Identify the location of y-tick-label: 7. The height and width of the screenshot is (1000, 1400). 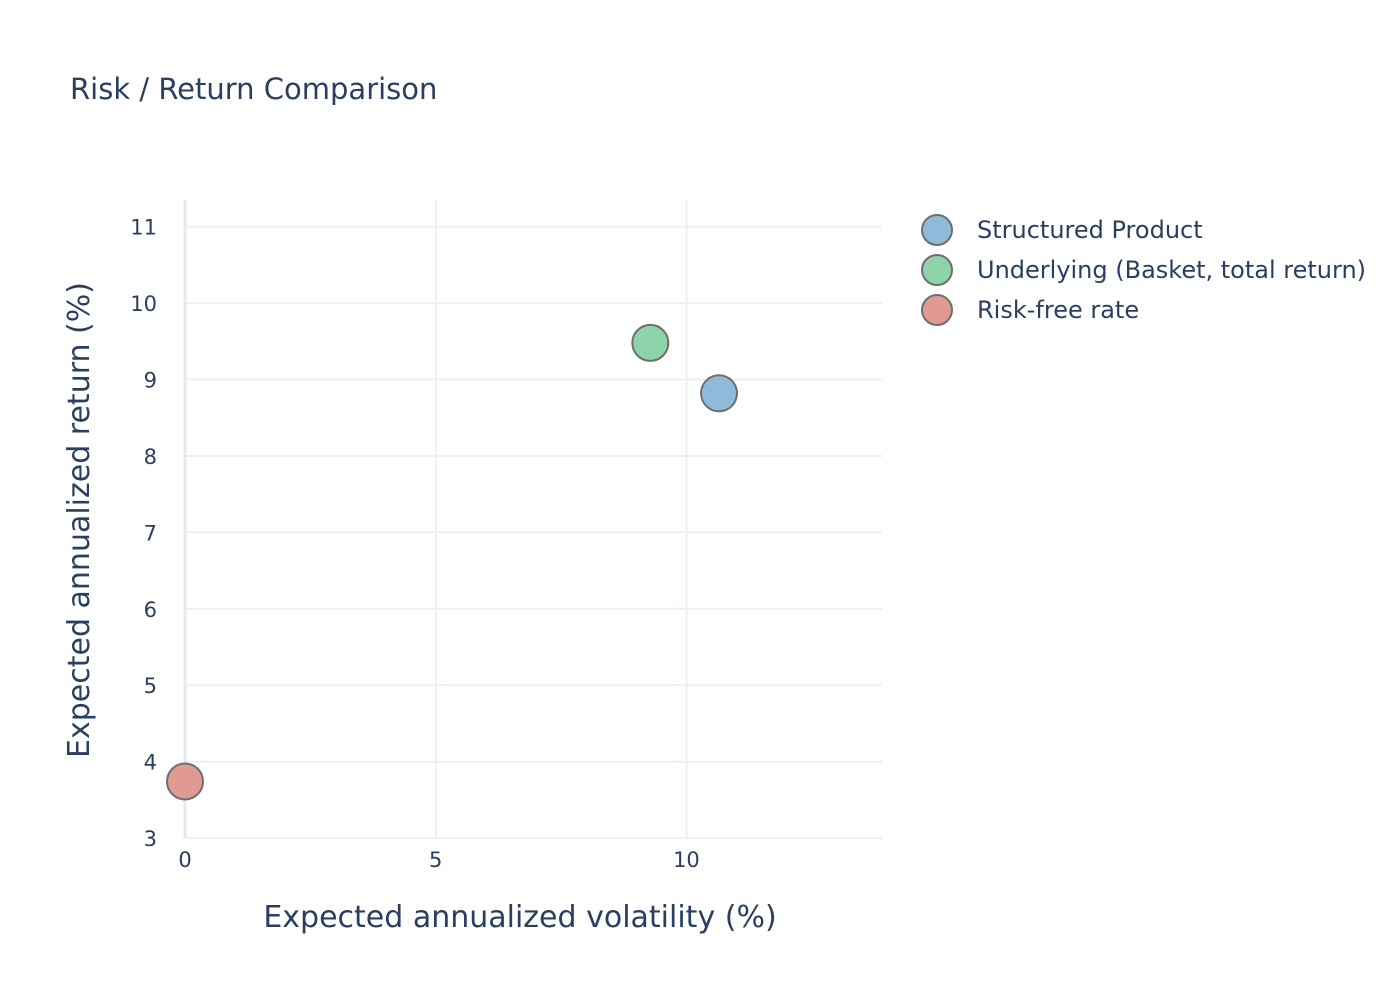
(150, 533).